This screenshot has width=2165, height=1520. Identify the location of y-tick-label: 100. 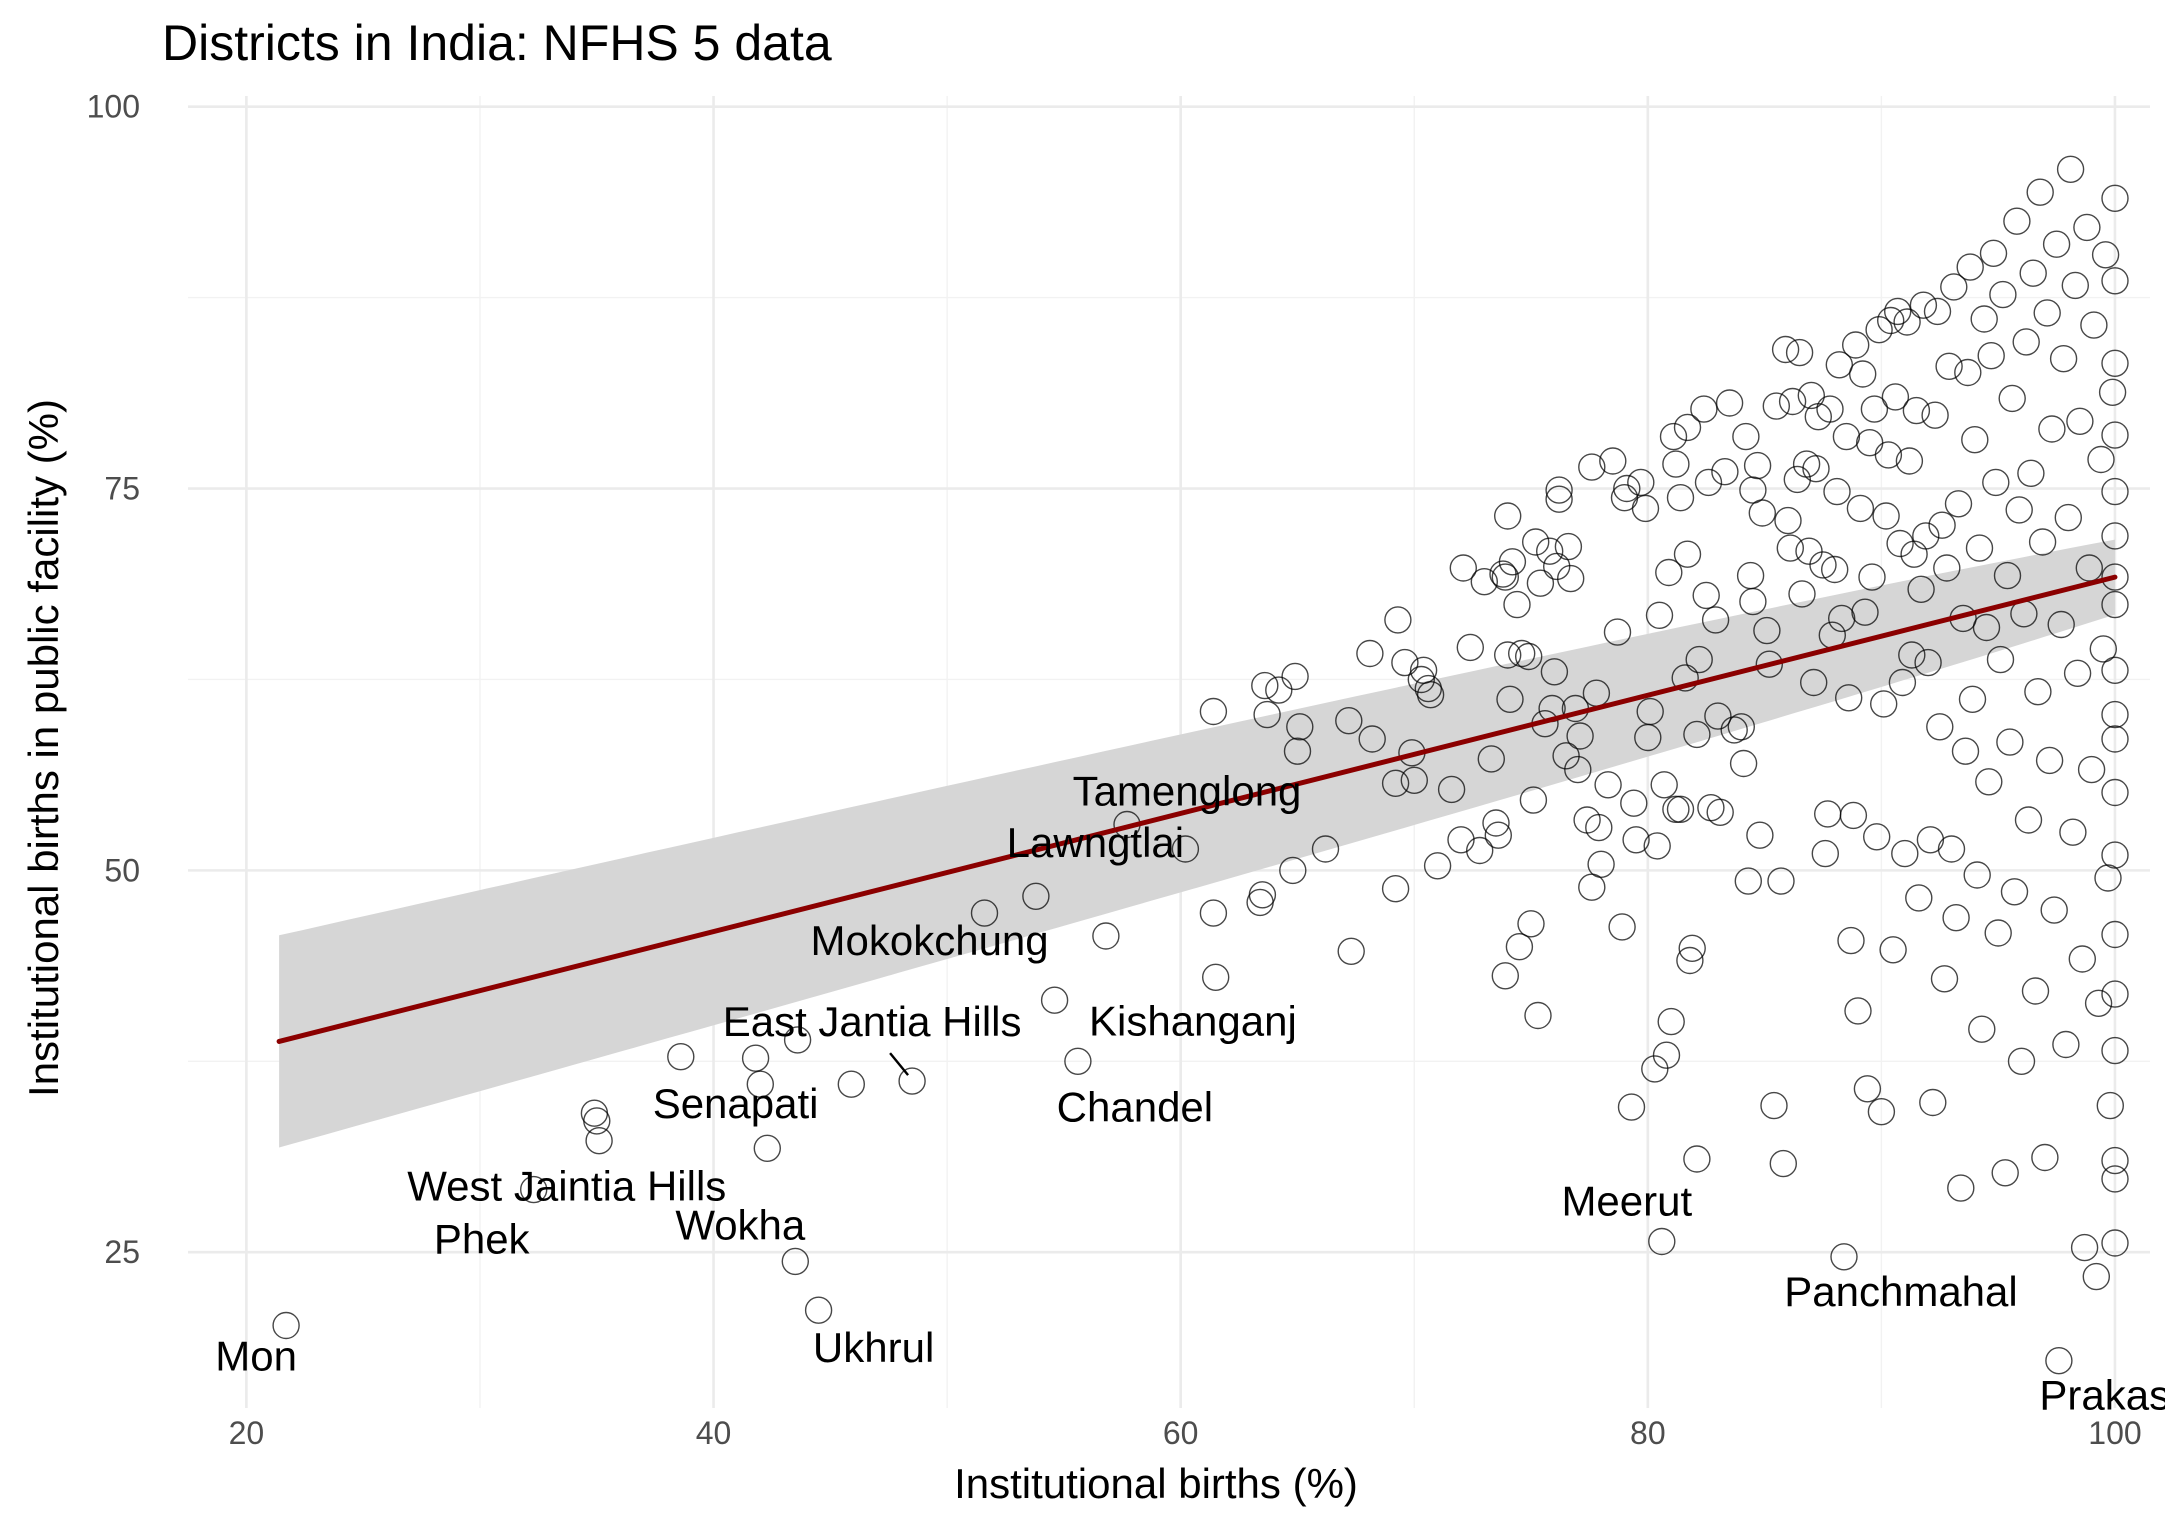
(113, 107).